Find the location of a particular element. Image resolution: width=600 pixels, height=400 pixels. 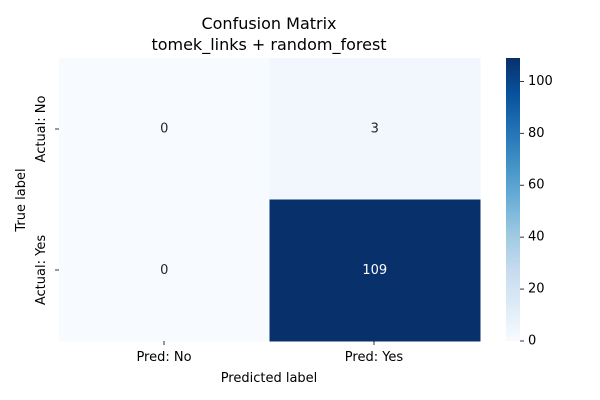

y-axis-label: True label is located at coordinates (21, 200).